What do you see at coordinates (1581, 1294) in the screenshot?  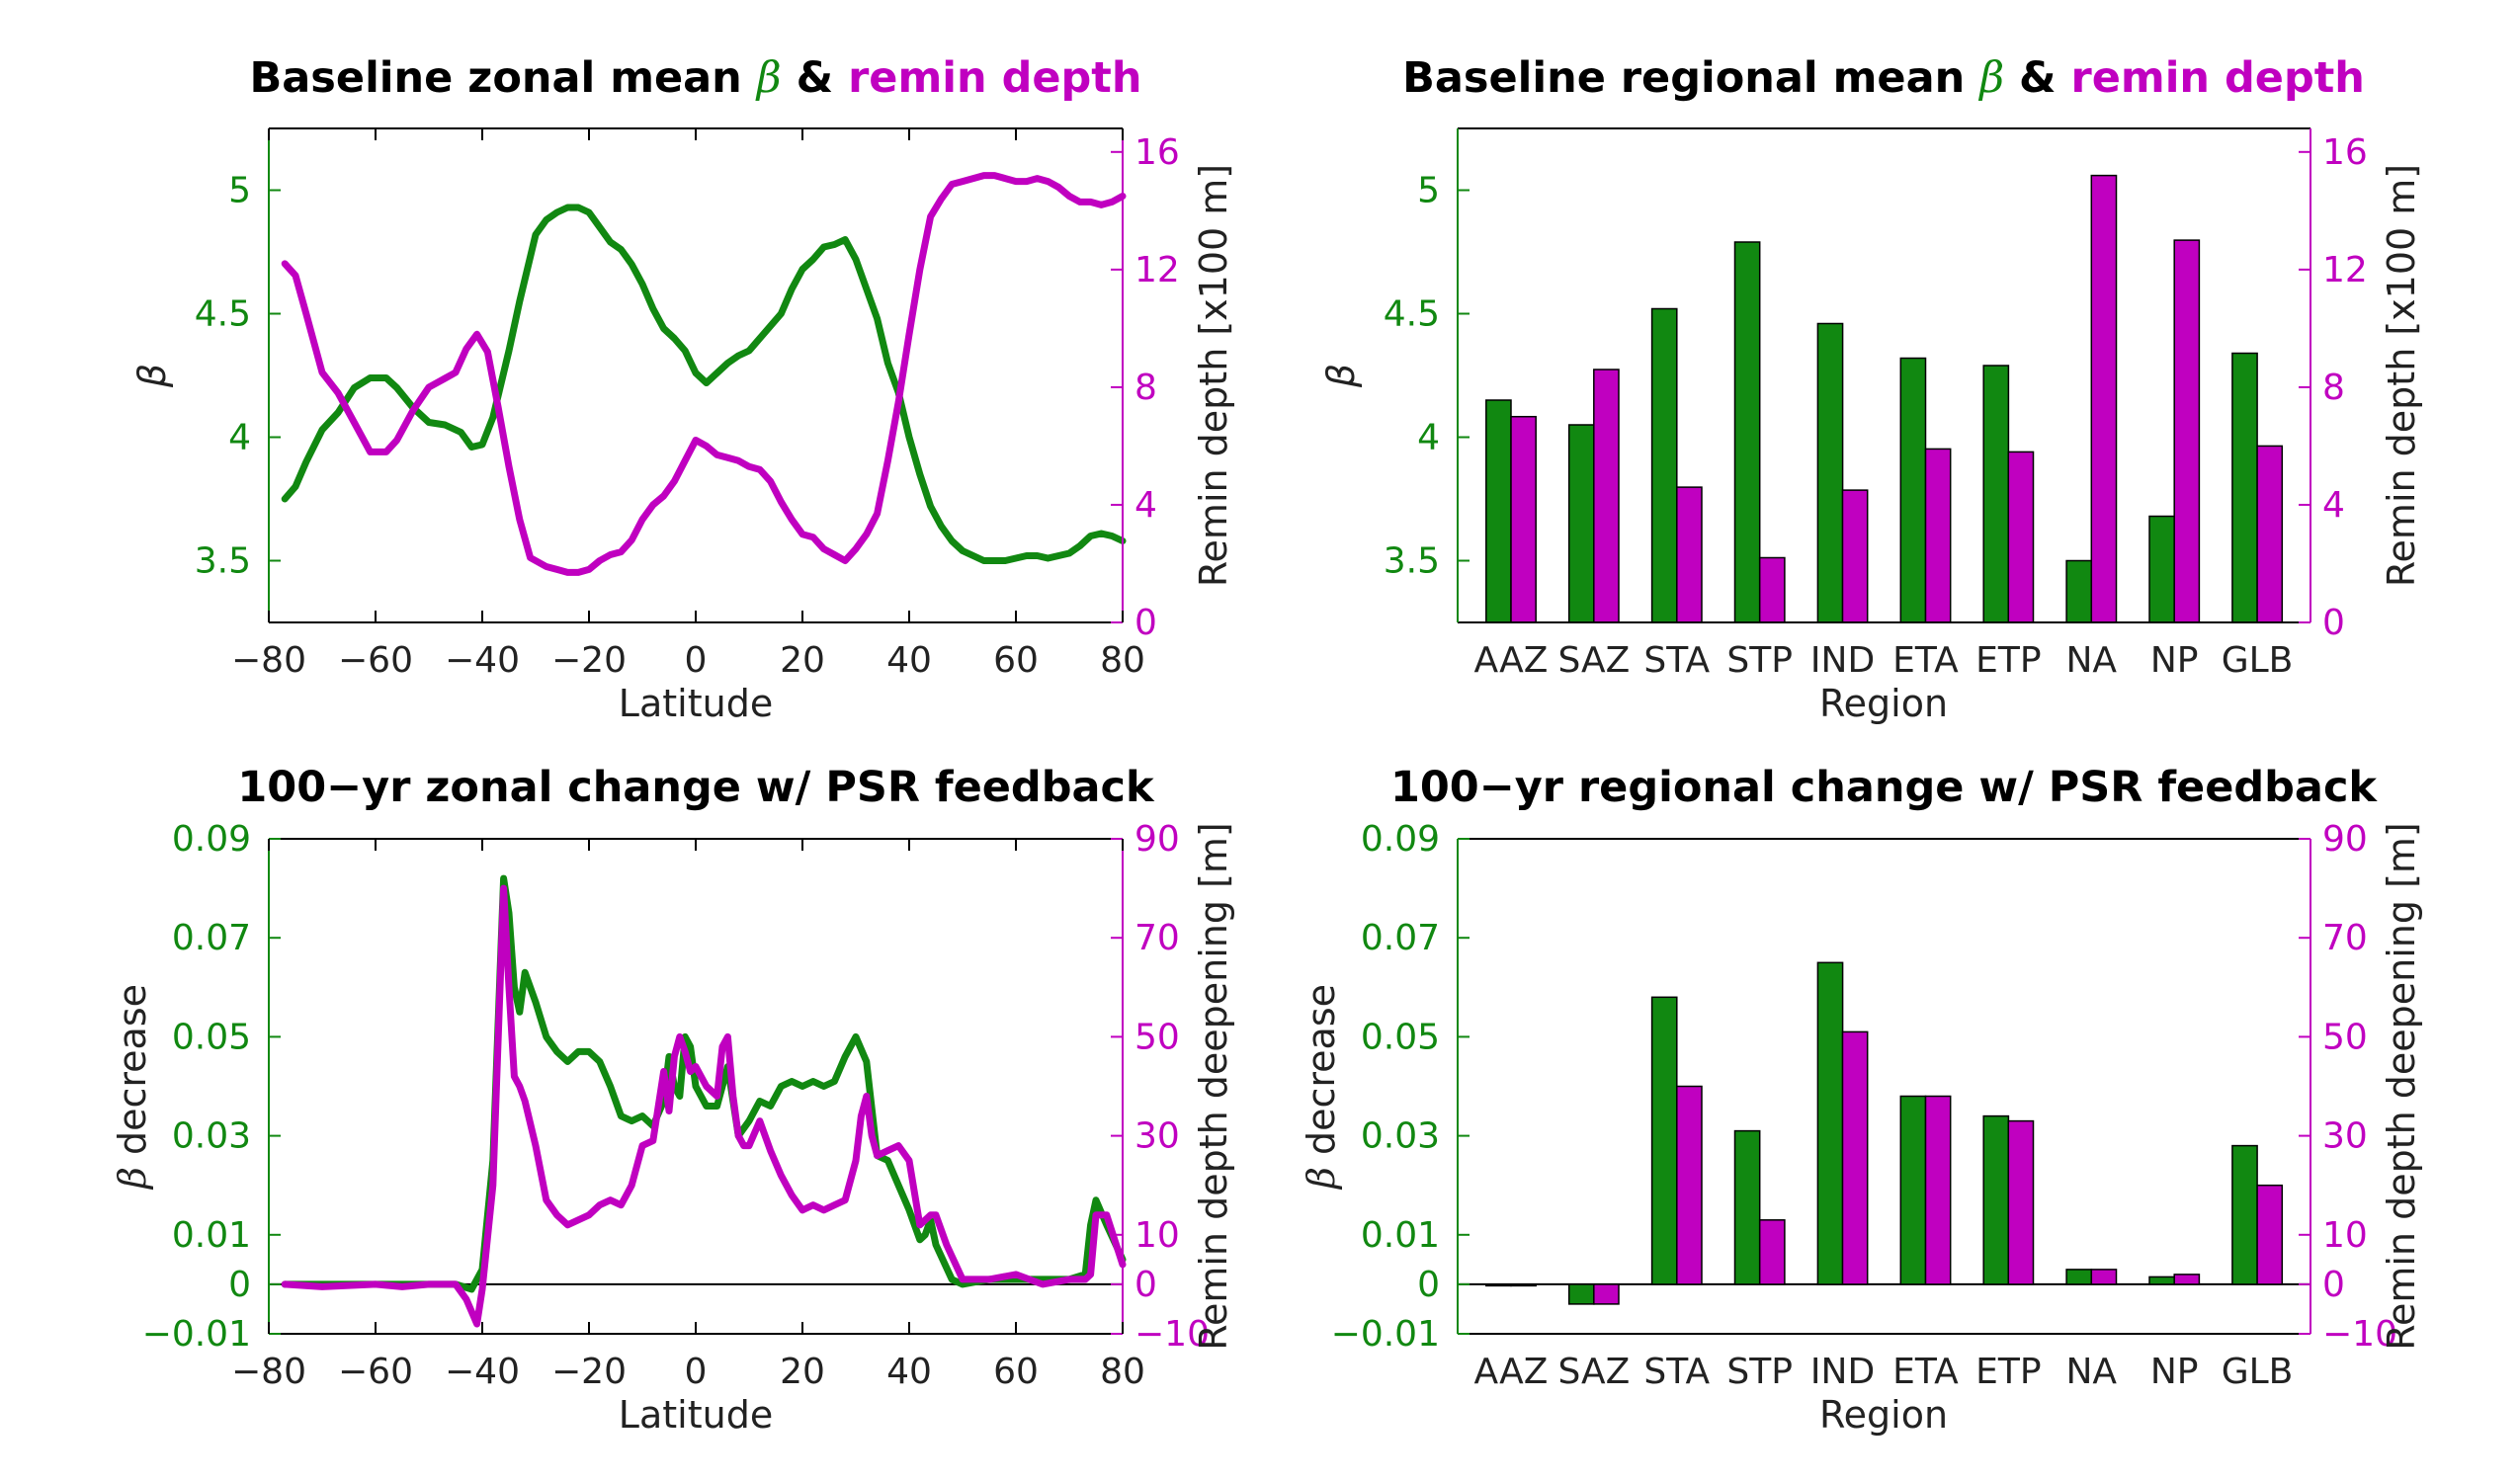 I see `bar-beta-SAZ` at bounding box center [1581, 1294].